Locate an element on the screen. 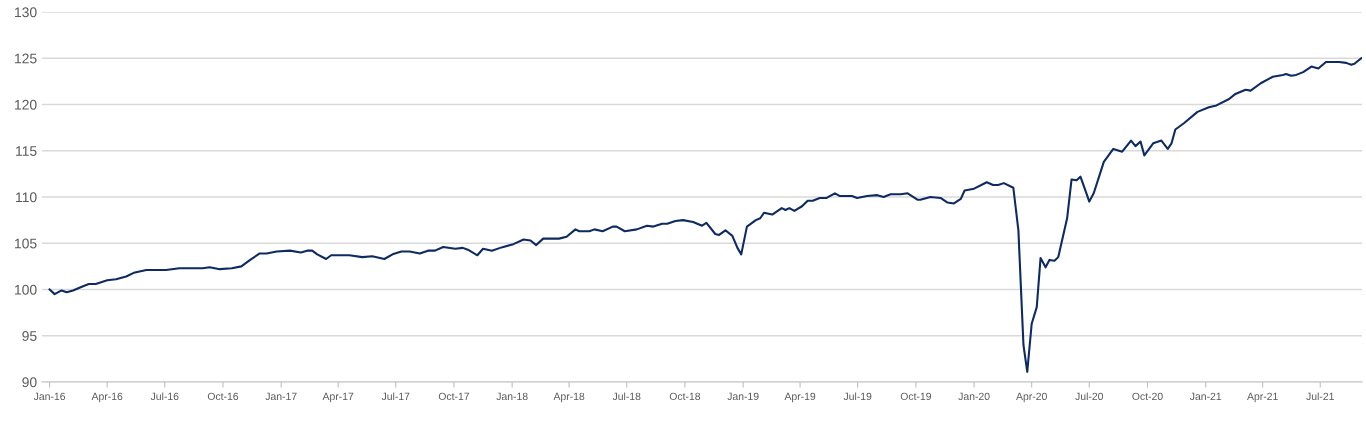 This screenshot has height=430, width=1366. x-tick-label: Apr-20 is located at coordinates (1031, 397).